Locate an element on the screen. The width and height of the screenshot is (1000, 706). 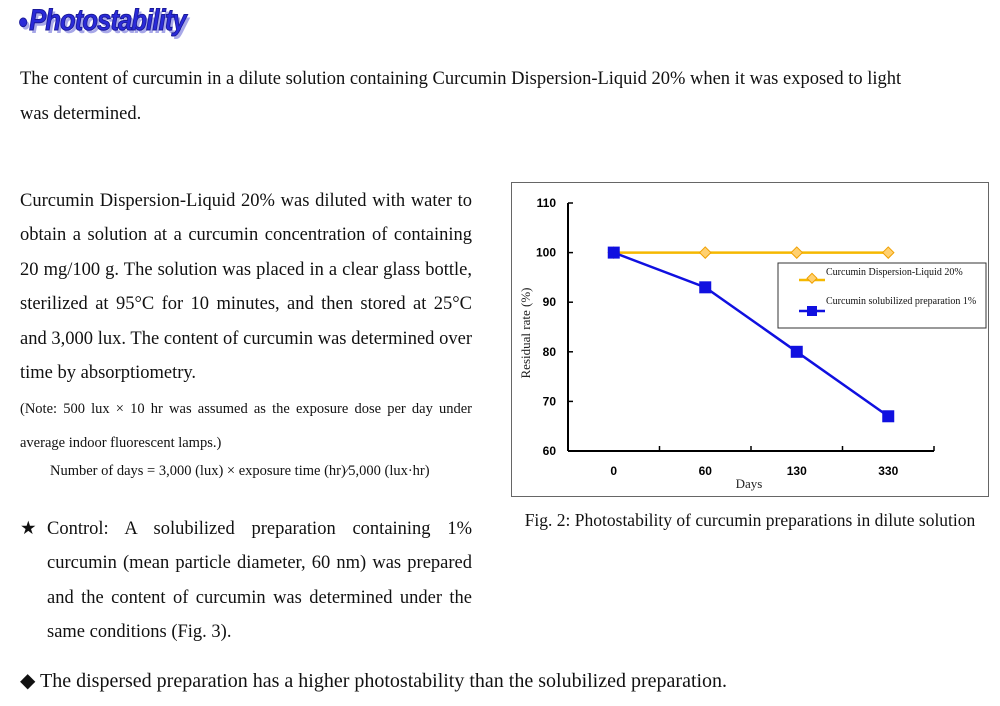
x-tick-label: 0 is located at coordinates (613, 471).